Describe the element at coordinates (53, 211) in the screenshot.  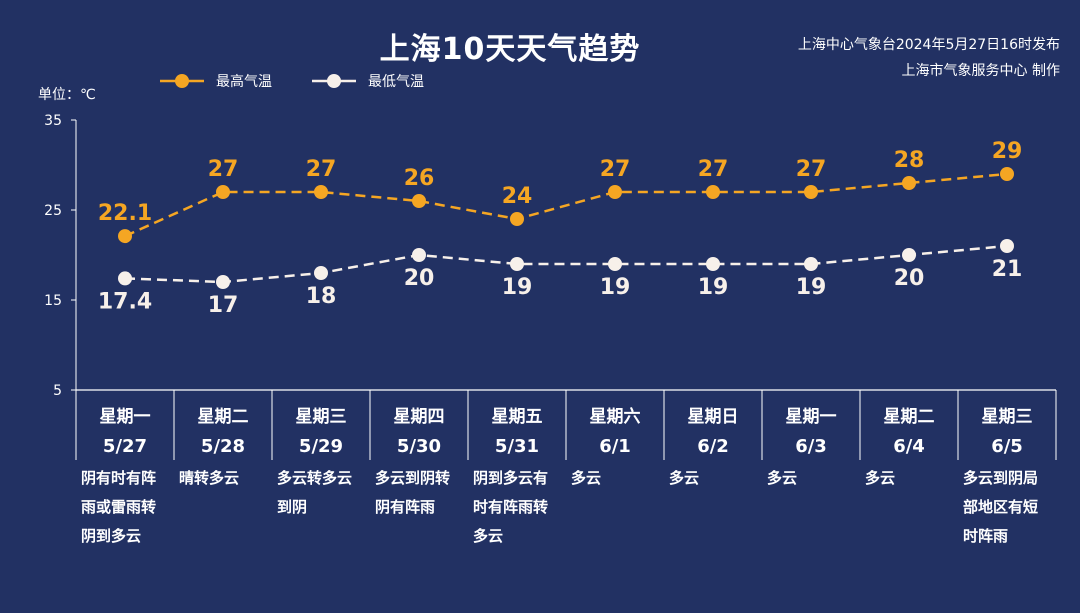
I see `y-tick-label: 25` at that location.